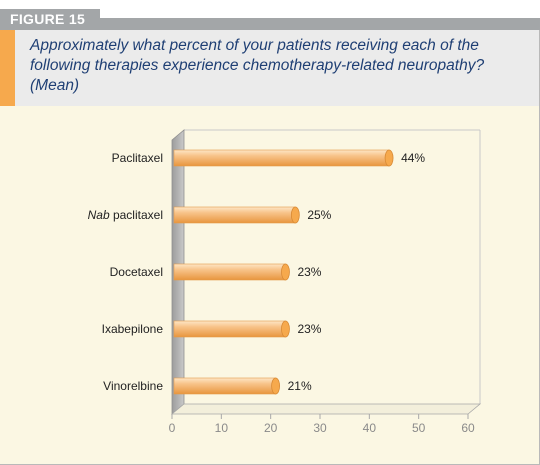 The image size is (540, 465). I want to click on x-tick-label: 30, so click(320, 428).